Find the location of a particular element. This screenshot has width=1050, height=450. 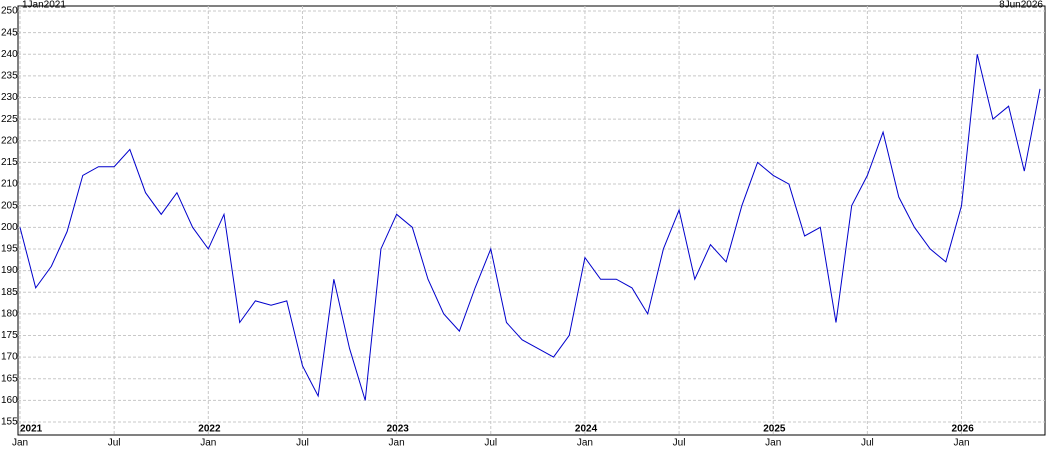

y-tick-label: 220 is located at coordinates (9, 140).